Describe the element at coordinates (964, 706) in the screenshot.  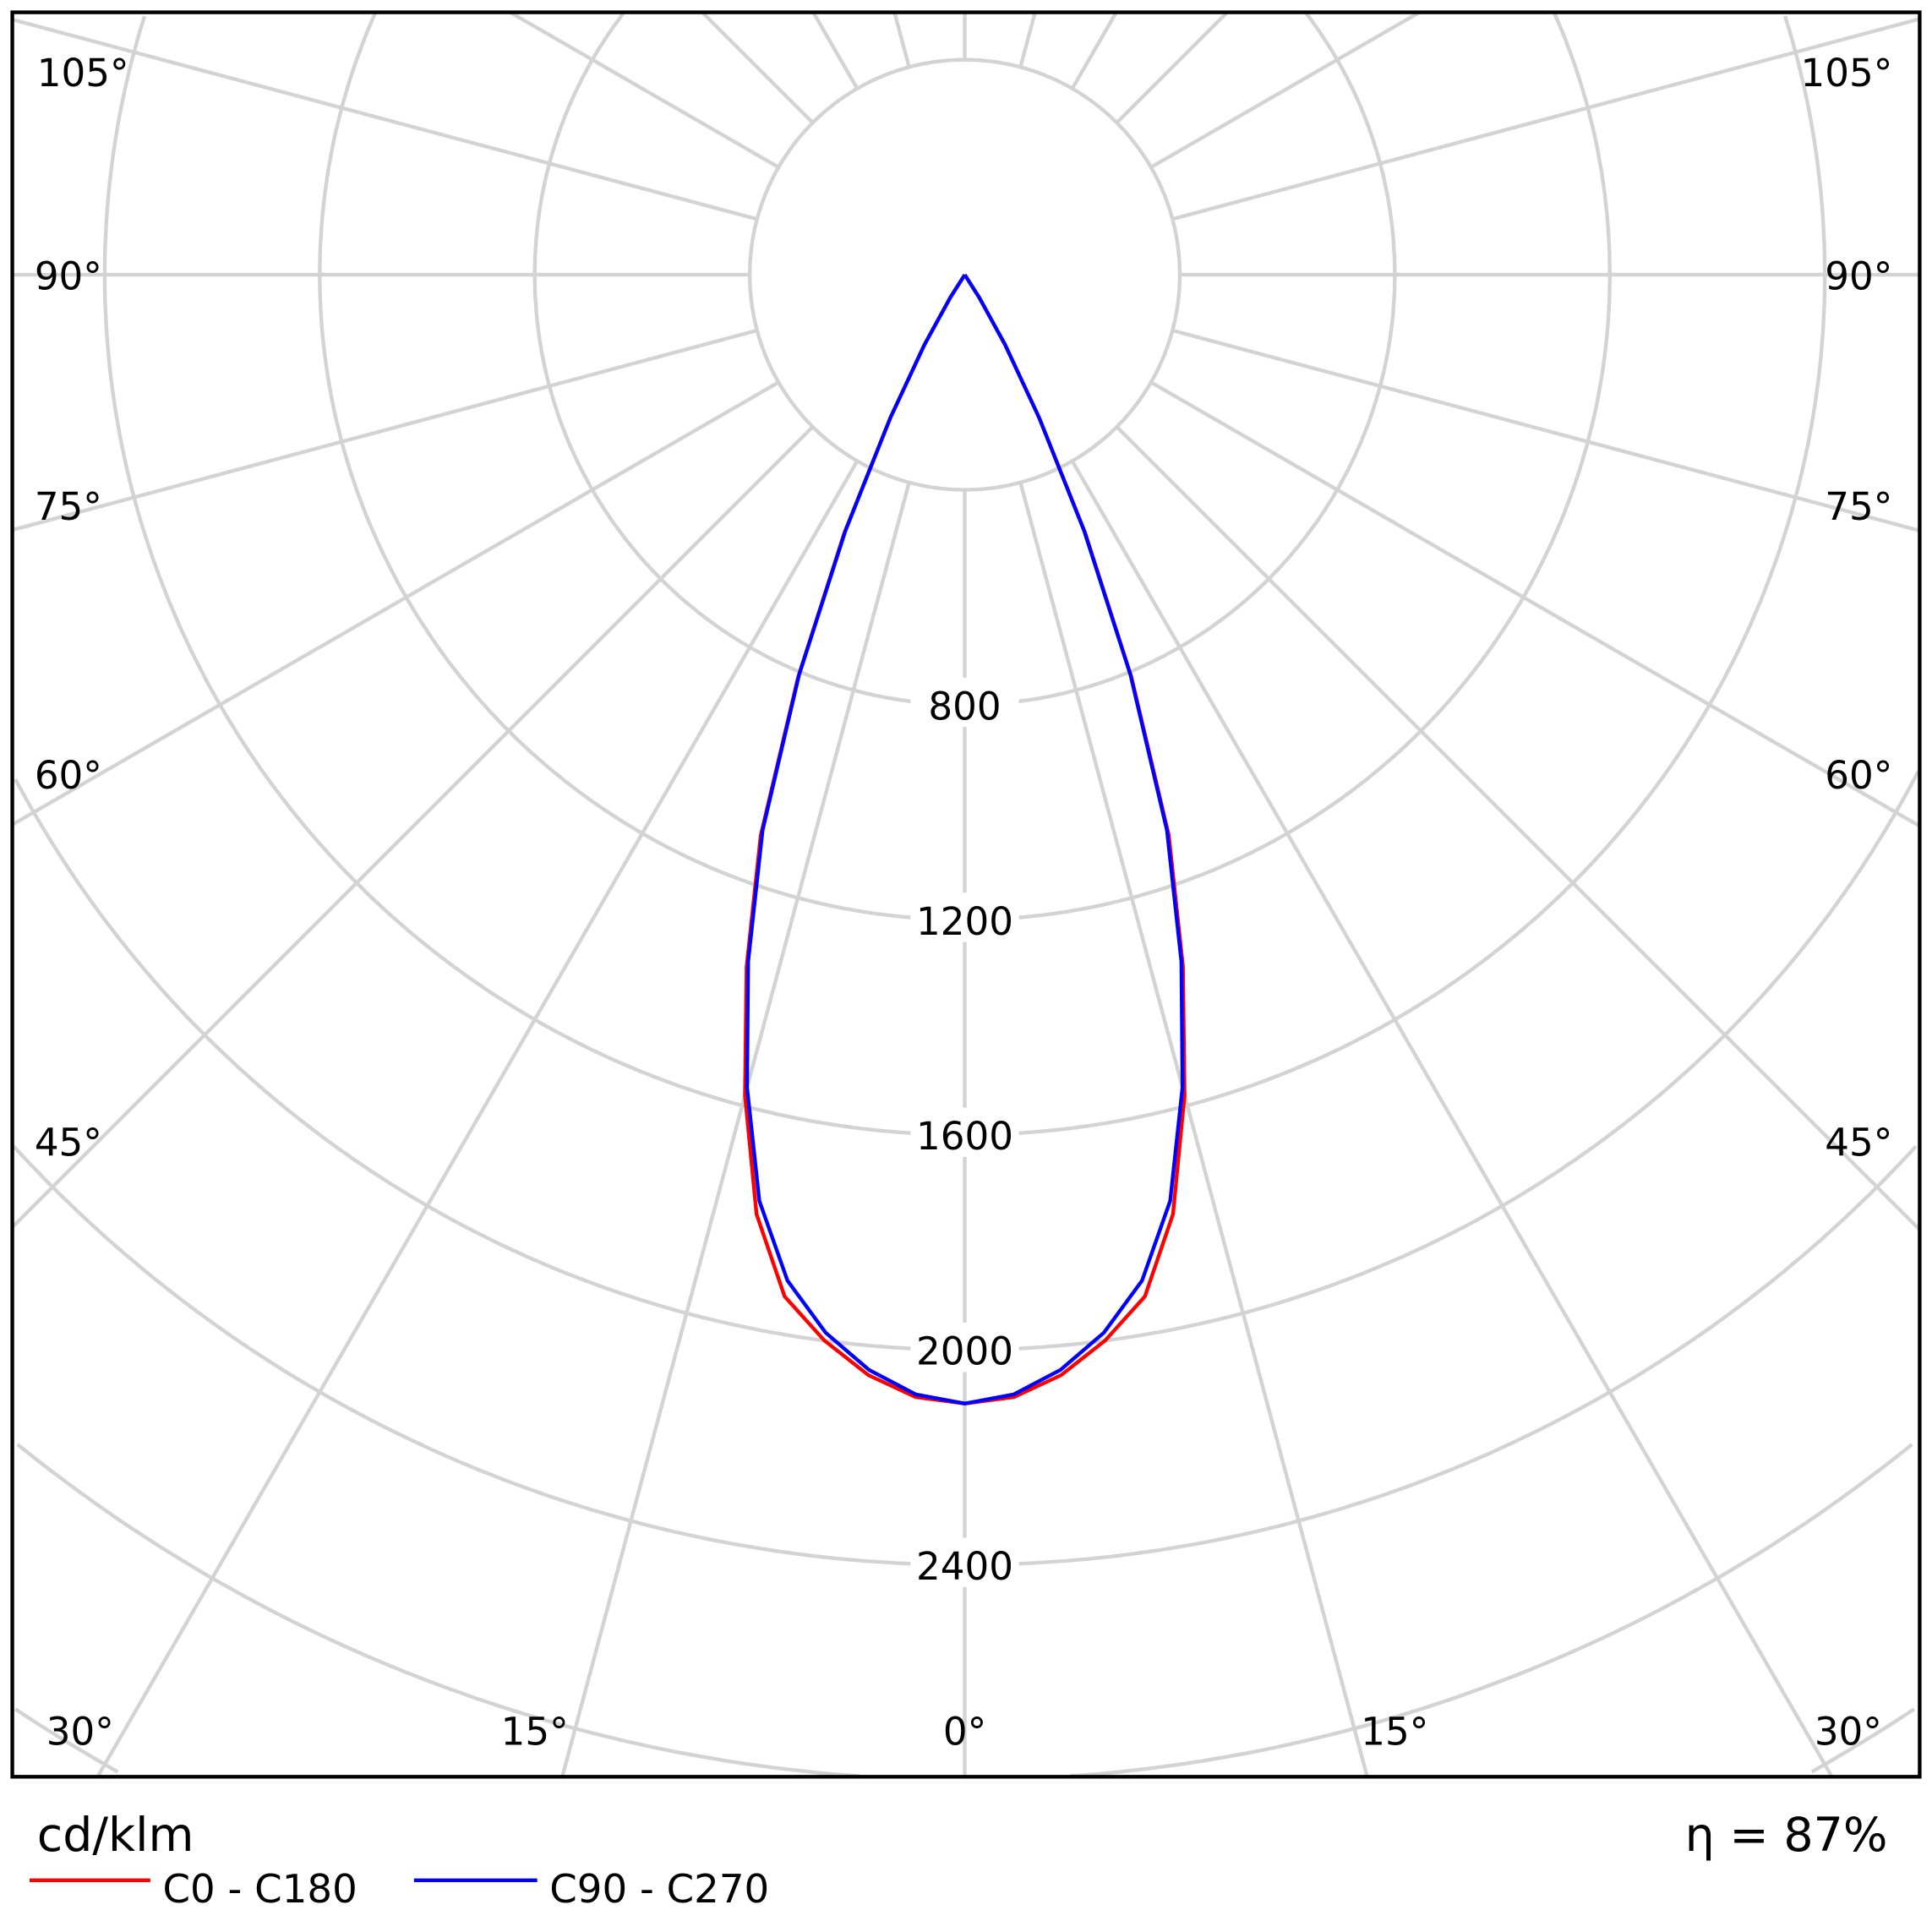
I see `radial-tick-label: 800` at that location.